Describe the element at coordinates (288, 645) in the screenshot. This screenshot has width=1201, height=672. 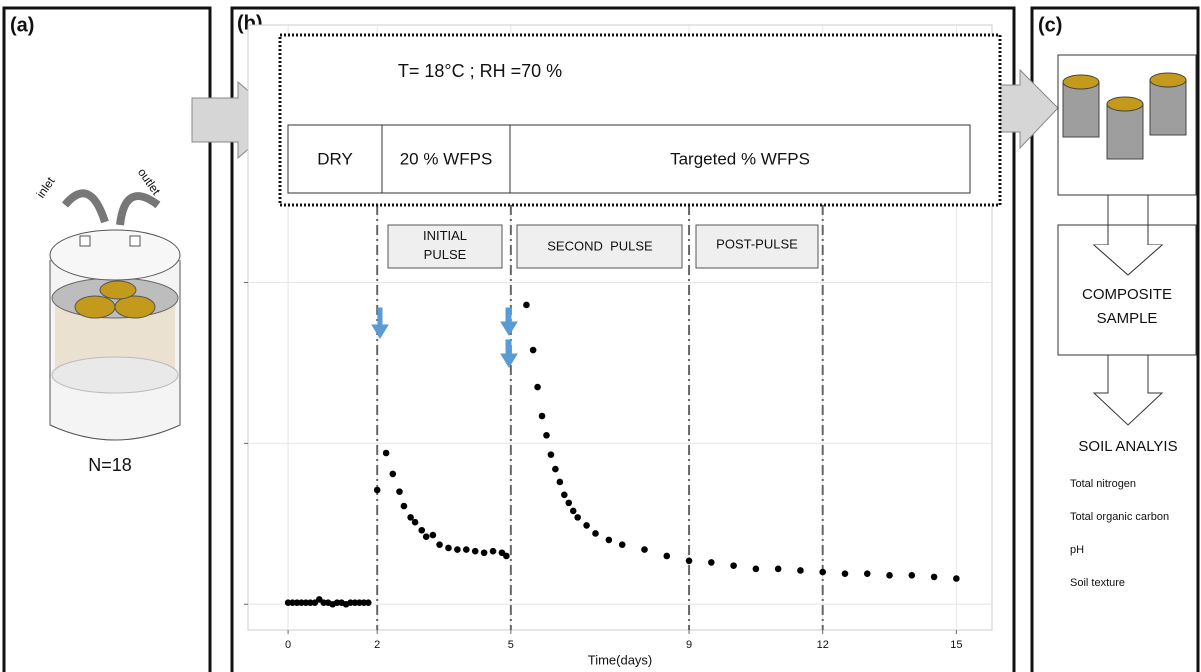
I see `x-tick-label: 0` at that location.